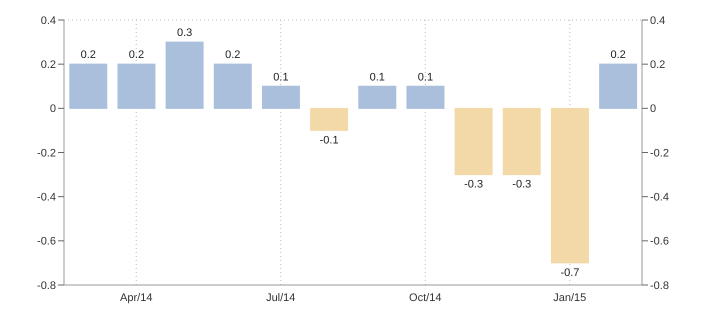 Image resolution: width=710 pixels, height=325 pixels. Describe the element at coordinates (48, 20) in the screenshot. I see `y-tick-label: 0.4` at that location.